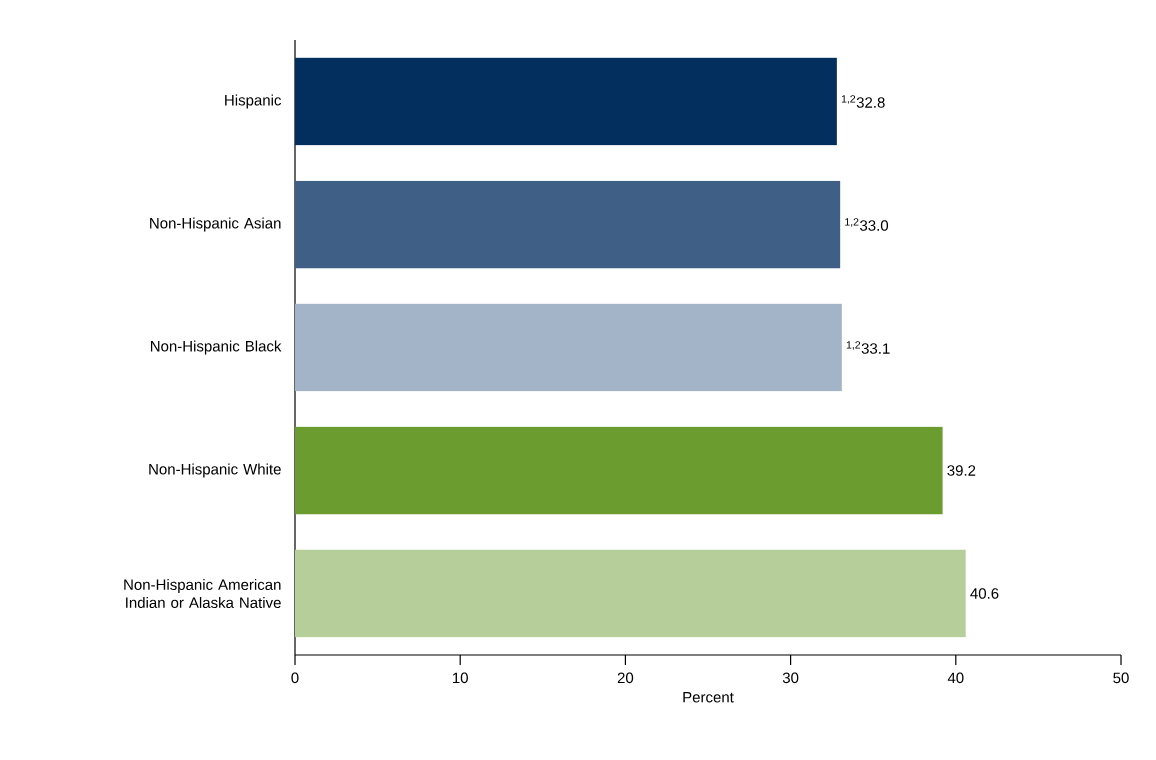 The width and height of the screenshot is (1156, 760). I want to click on data-label: $^{1,2}$32.8, so click(863, 101).